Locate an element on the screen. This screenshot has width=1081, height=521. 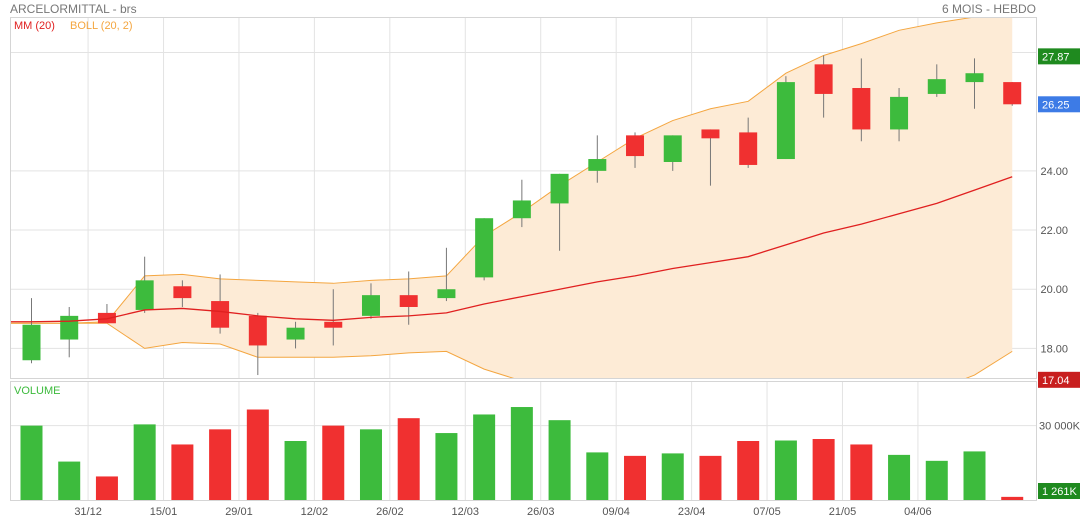
volume-badge-bg is located at coordinates (1059, 491).